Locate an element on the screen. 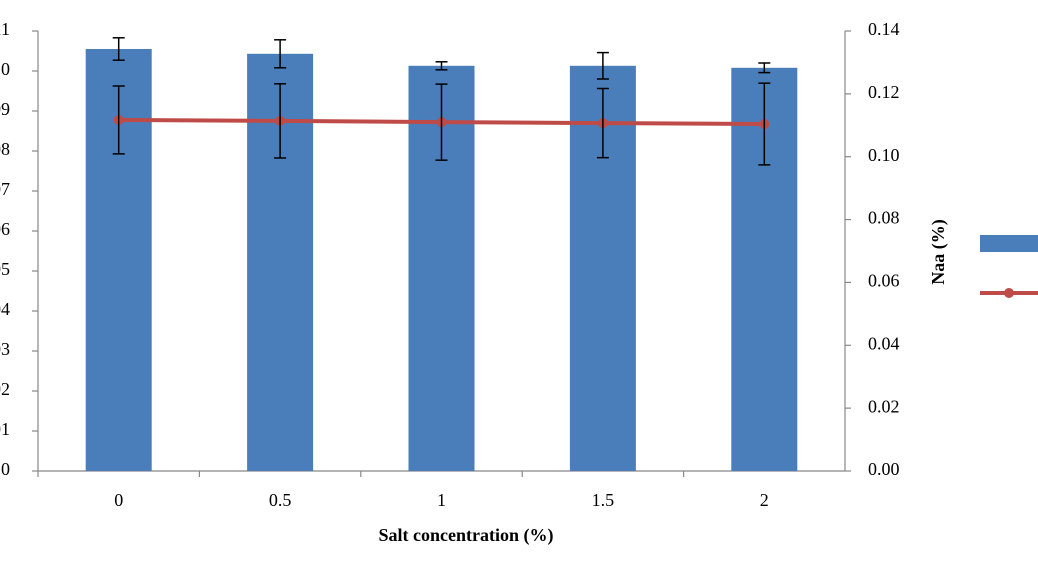  y2-tick-label: 0.02 is located at coordinates (884, 406).